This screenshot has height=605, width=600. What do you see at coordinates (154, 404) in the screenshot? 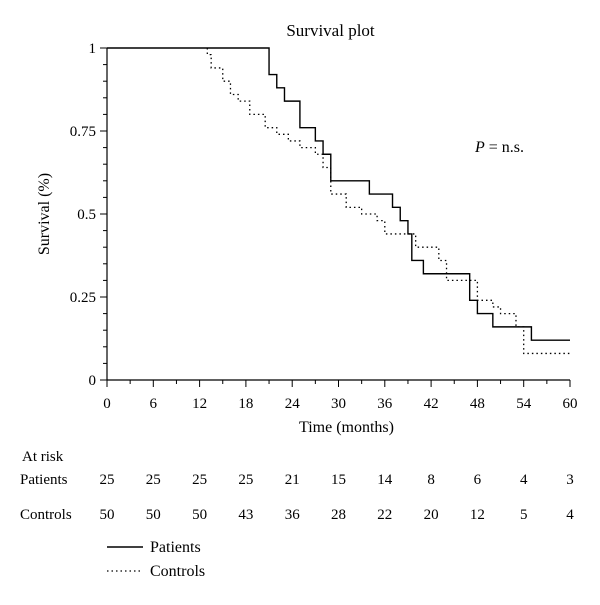
I see `x-tick-label: 6` at bounding box center [154, 404].